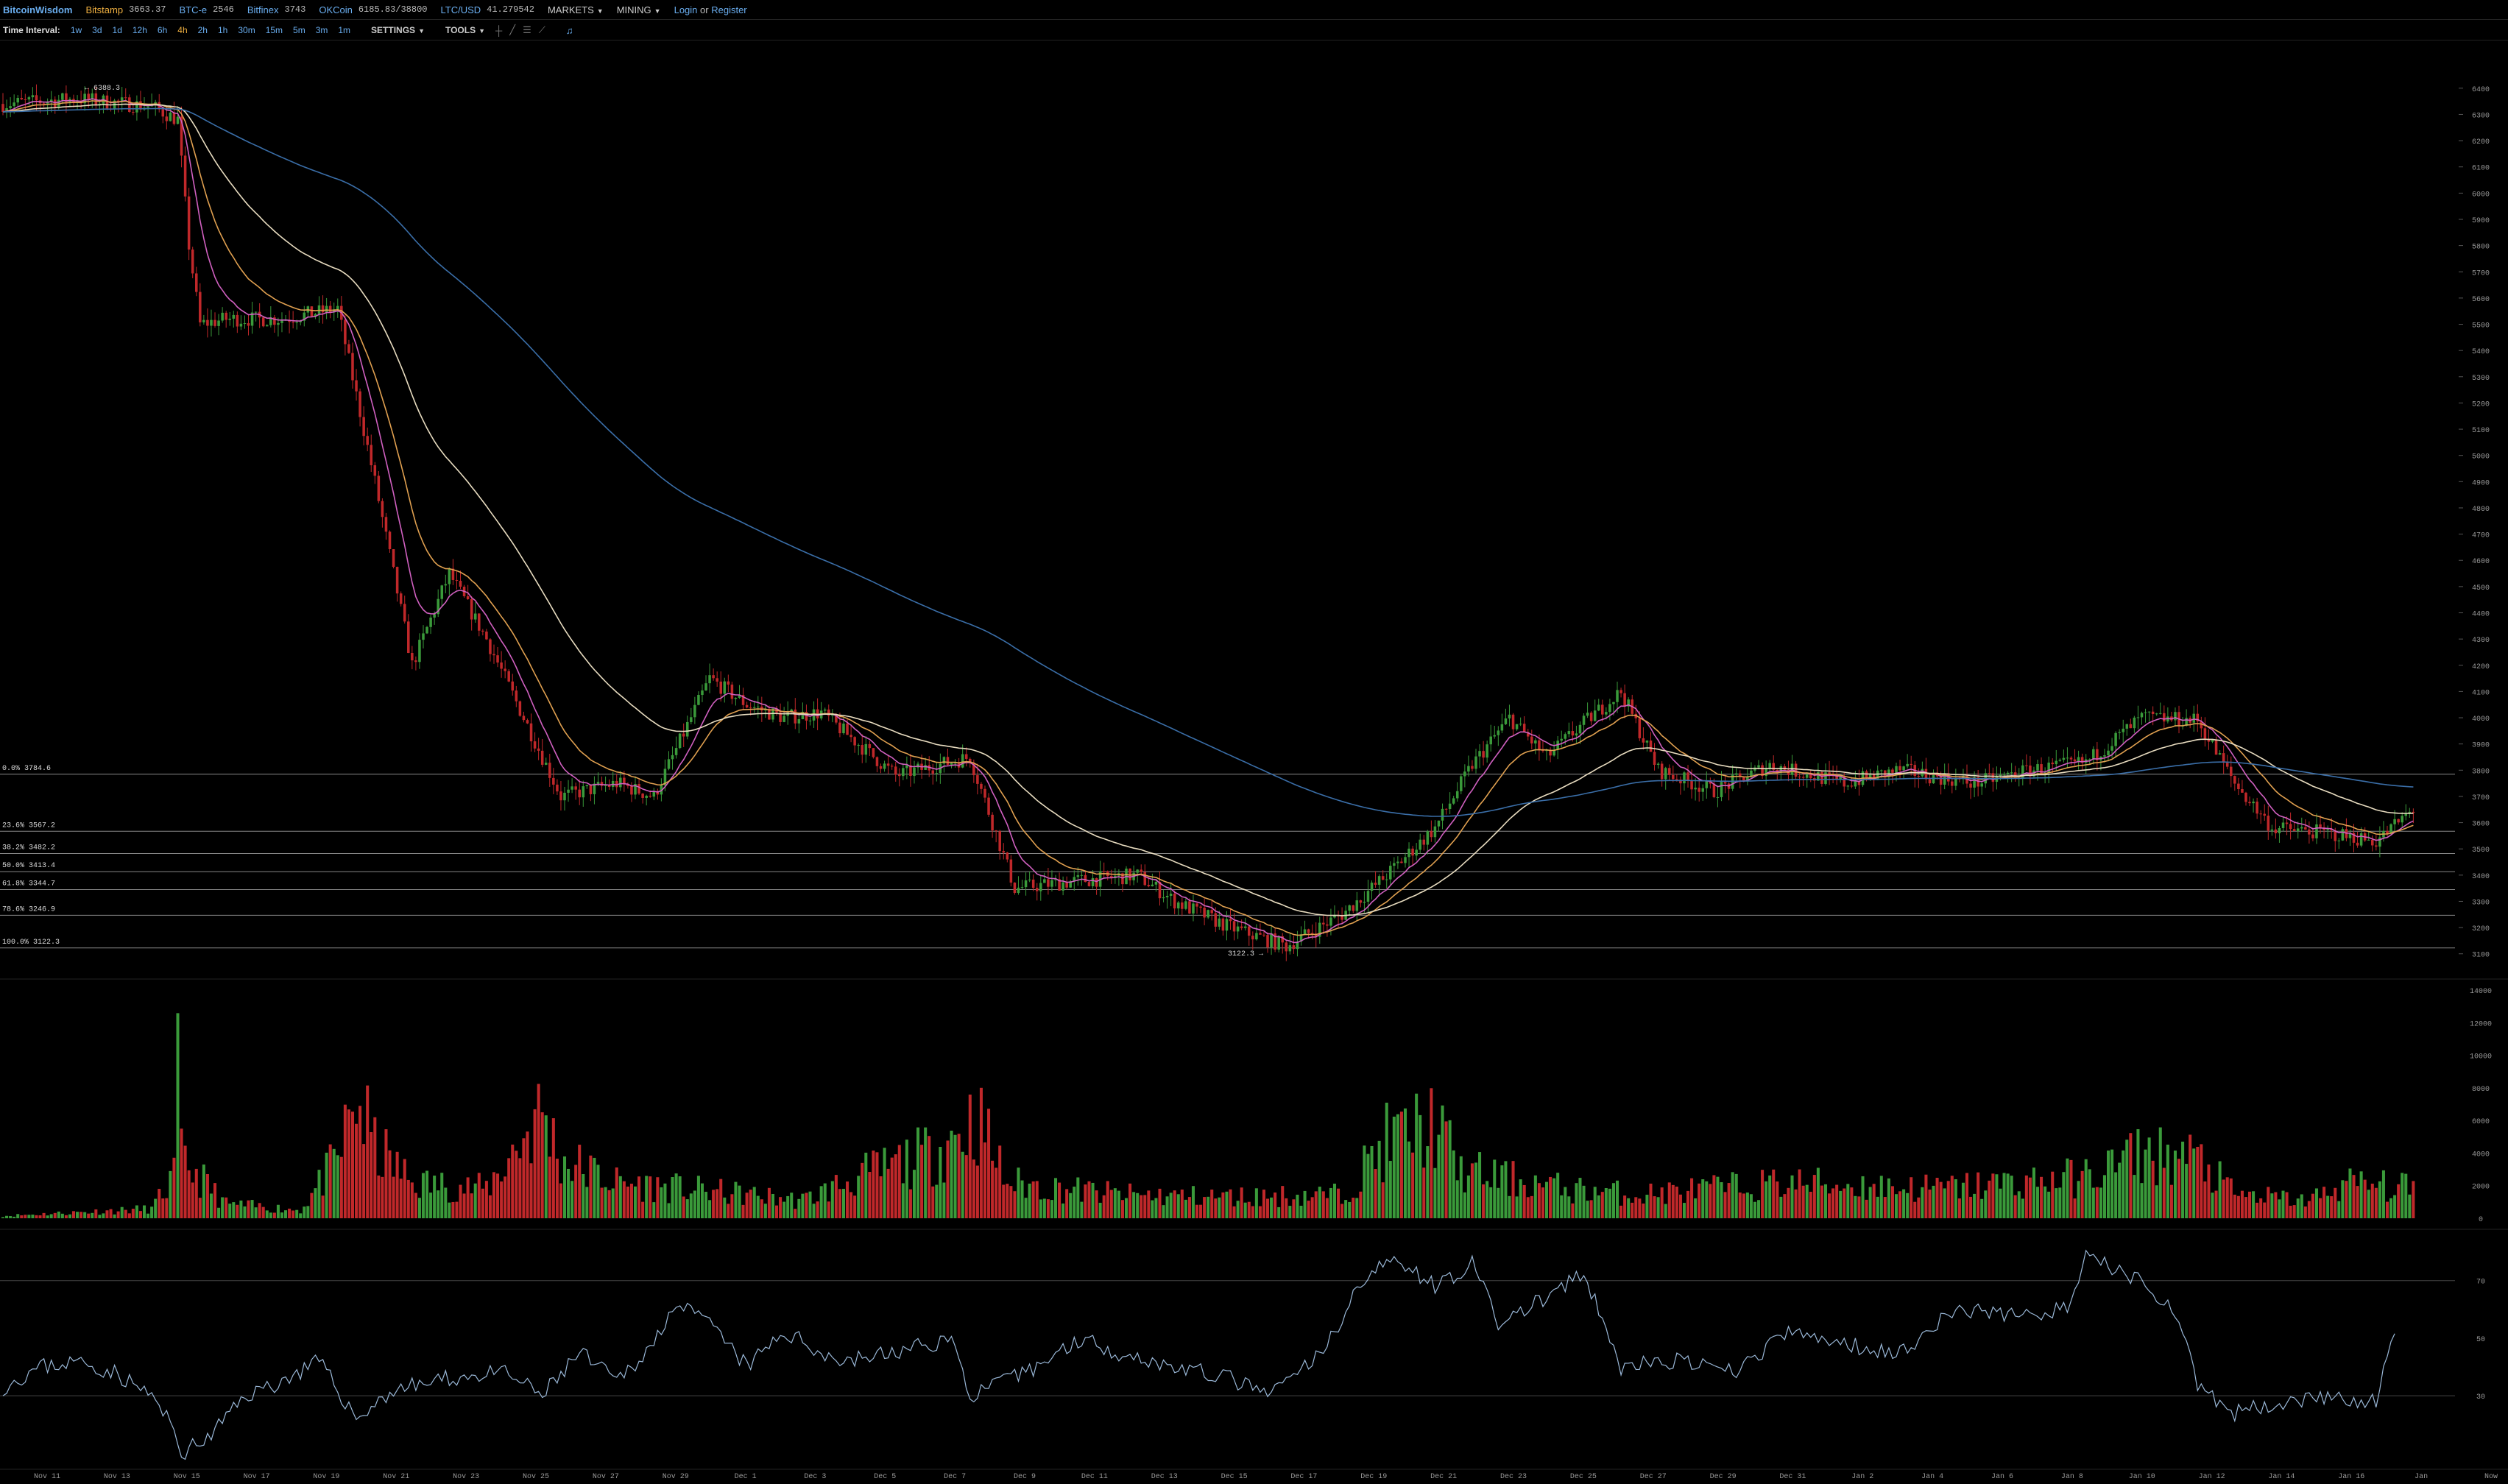 This screenshot has height=1484, width=2508. What do you see at coordinates (139, 30) in the screenshot?
I see `interval-12h: 12h` at bounding box center [139, 30].